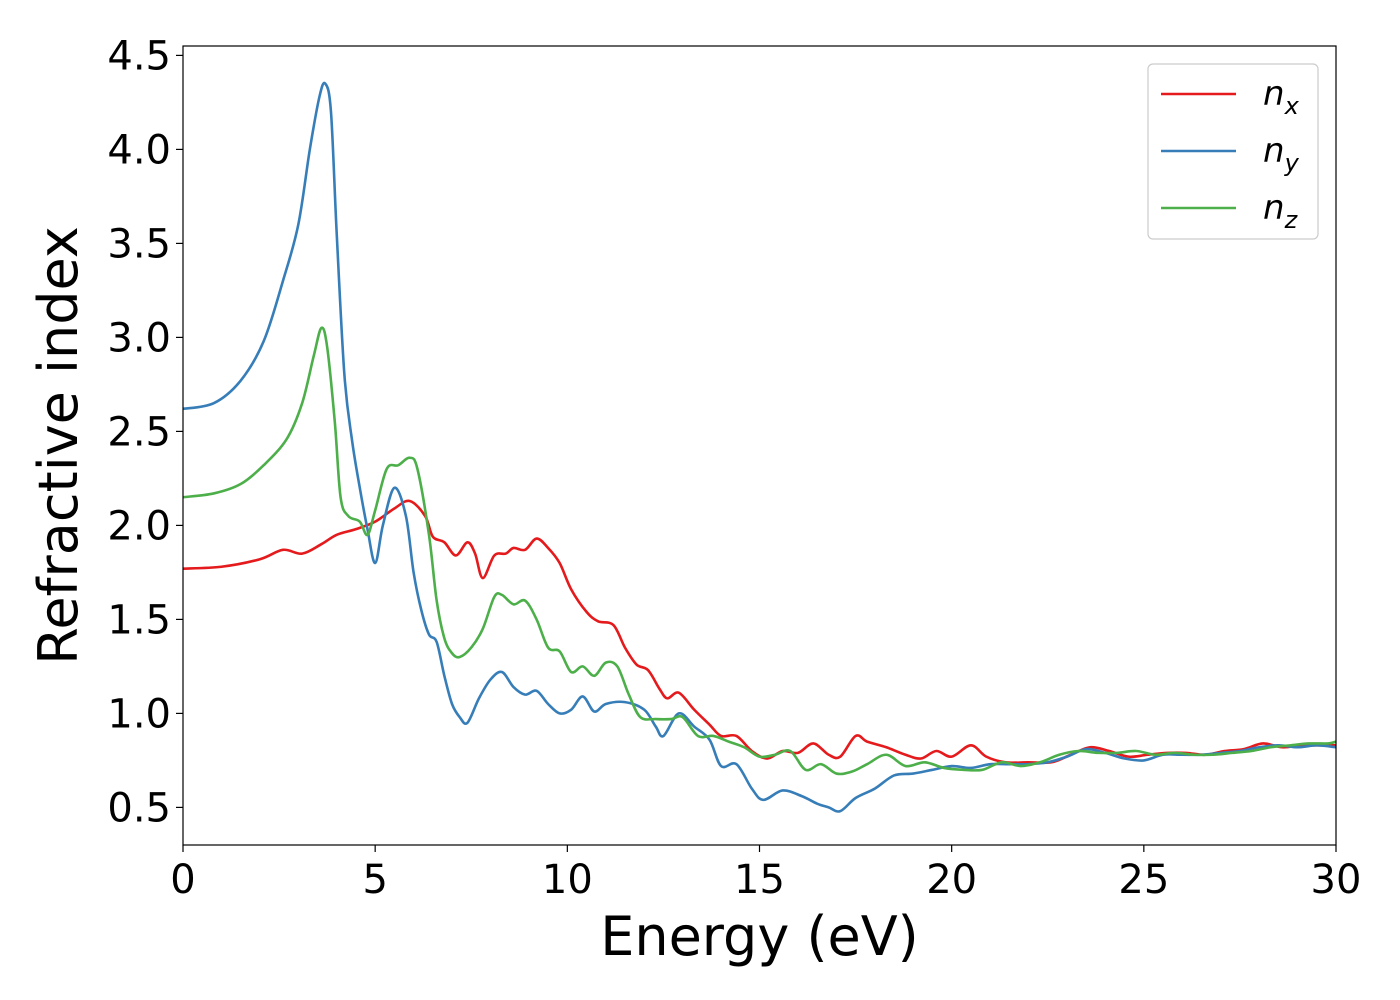  I want to click on y-axis-ticks: 0.5 1.0 1.5 2.0 2.5 3.0 3.5 4.0 4.5, so click(145, 432).